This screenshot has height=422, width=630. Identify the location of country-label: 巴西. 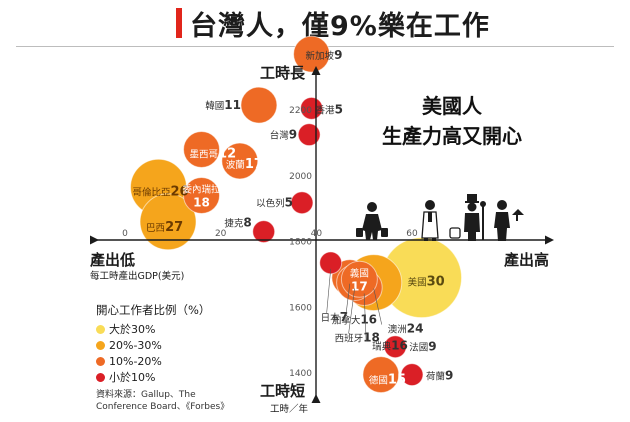
(155, 228).